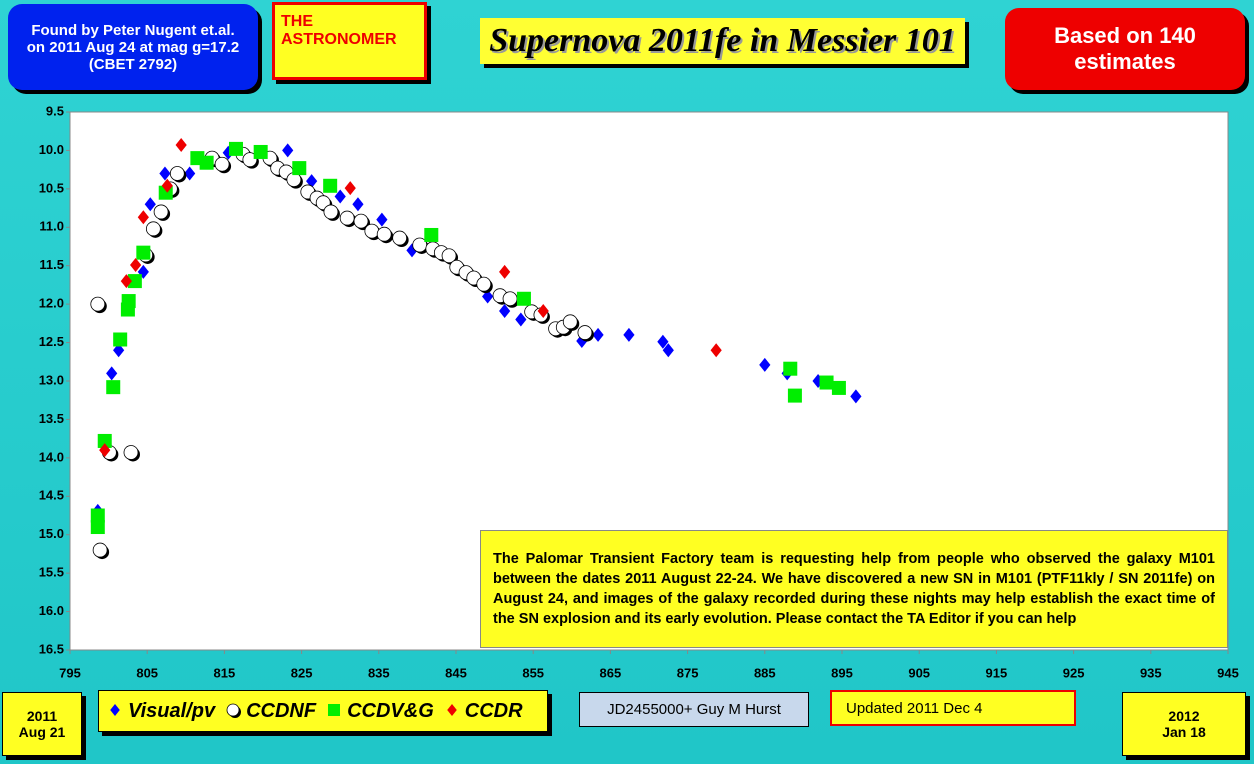 Image resolution: width=1254 pixels, height=764 pixels. What do you see at coordinates (722, 41) in the screenshot?
I see `chart-title: Supernova 2011fe in Messier 101` at bounding box center [722, 41].